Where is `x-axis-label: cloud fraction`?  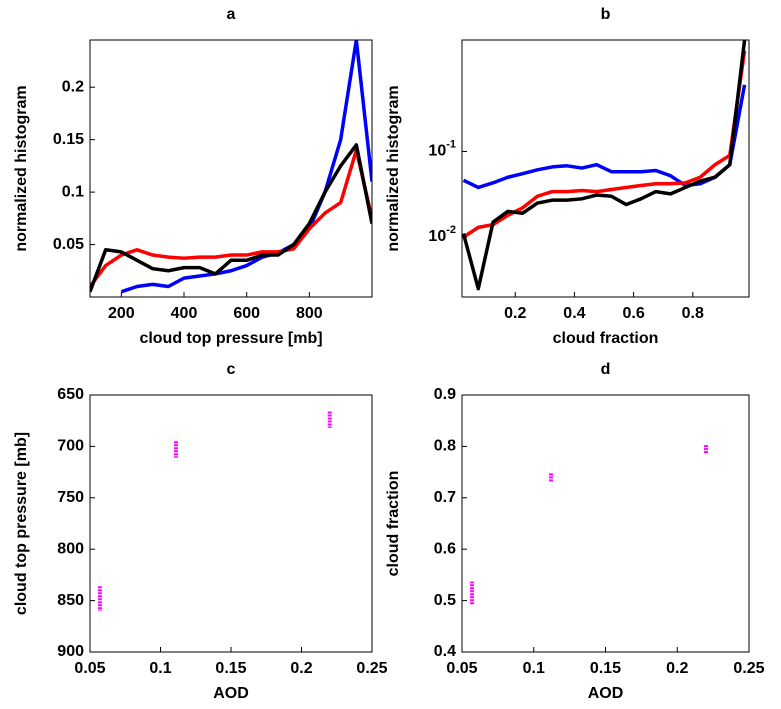
x-axis-label: cloud fraction is located at coordinates (606, 338).